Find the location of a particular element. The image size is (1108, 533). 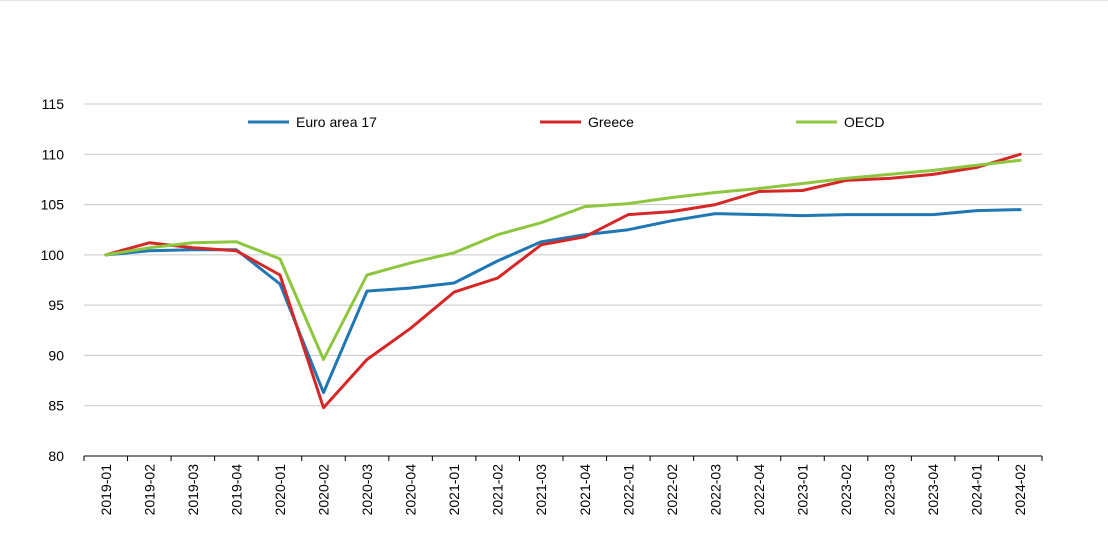

y-tick-label: 110 is located at coordinates (53, 154).